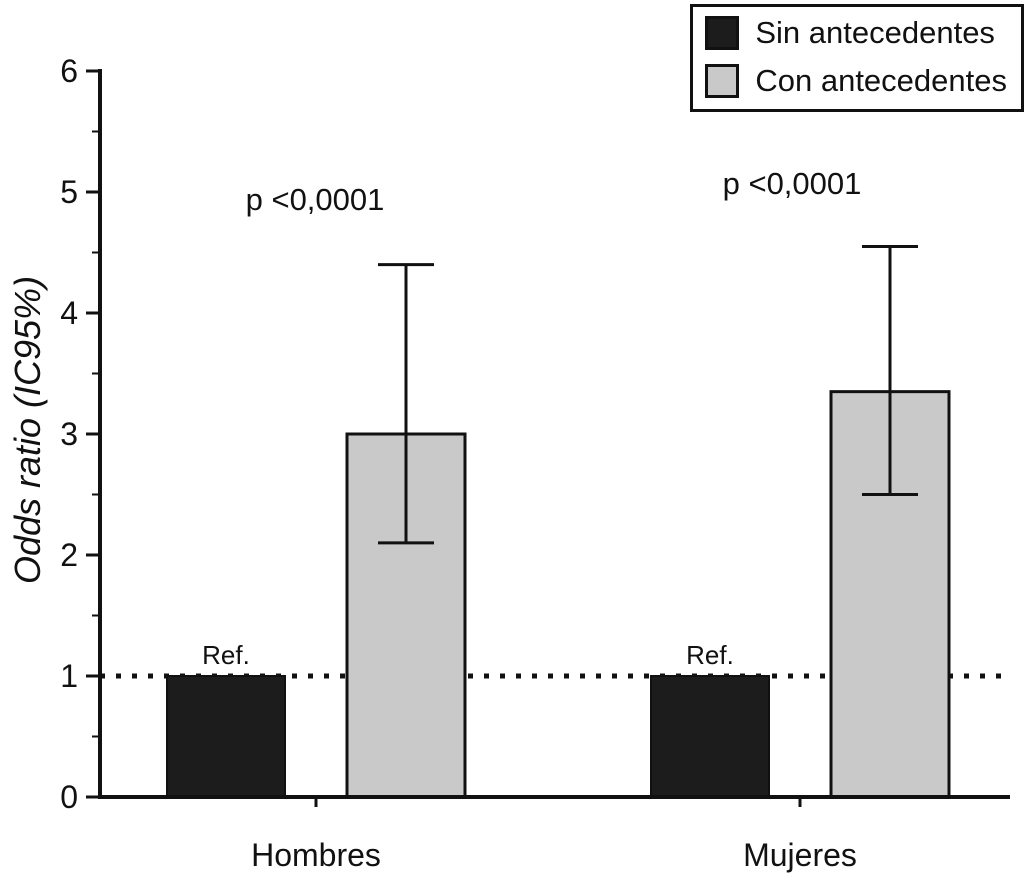  Describe the element at coordinates (722, 33) in the screenshot. I see `legend-swatch-black-icon` at that location.